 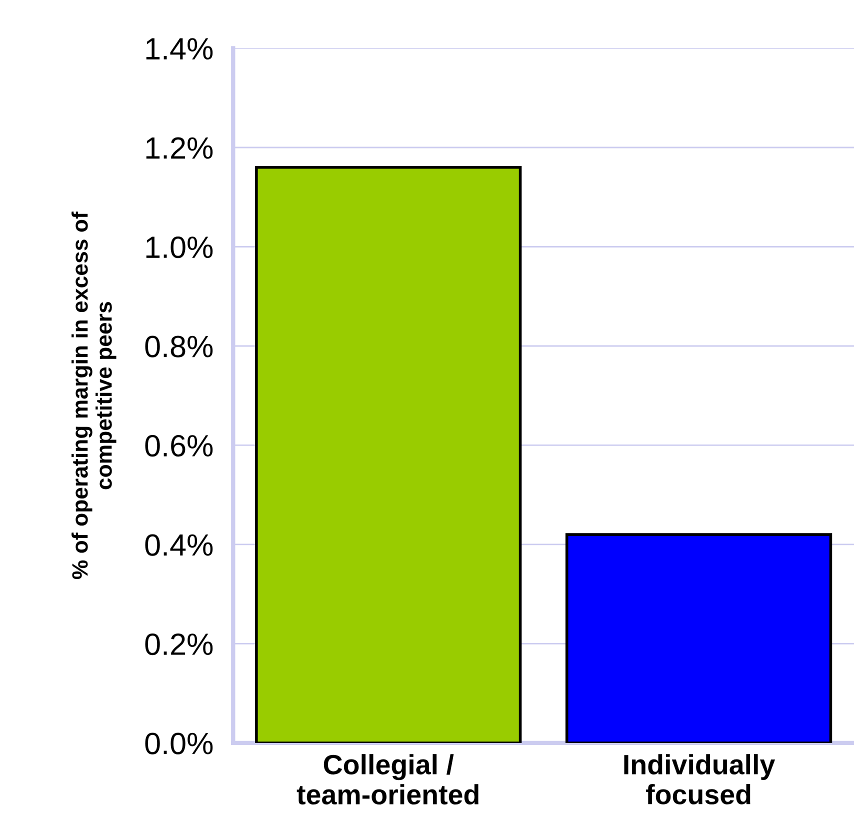 I want to click on x-tick-label: Collegial / team-oriented, so click(x=387, y=779).